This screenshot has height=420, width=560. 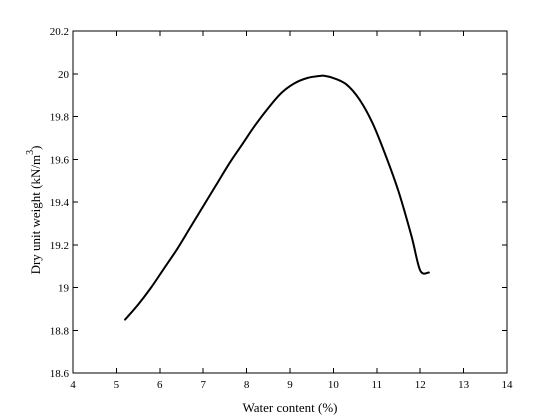 I want to click on y-tick-label: 19.8, so click(x=60, y=118).